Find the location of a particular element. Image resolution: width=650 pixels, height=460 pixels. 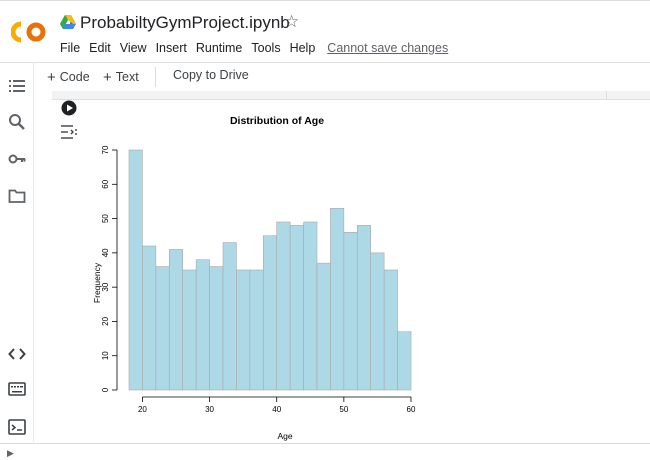

cell-divider is located at coordinates (606, 95).